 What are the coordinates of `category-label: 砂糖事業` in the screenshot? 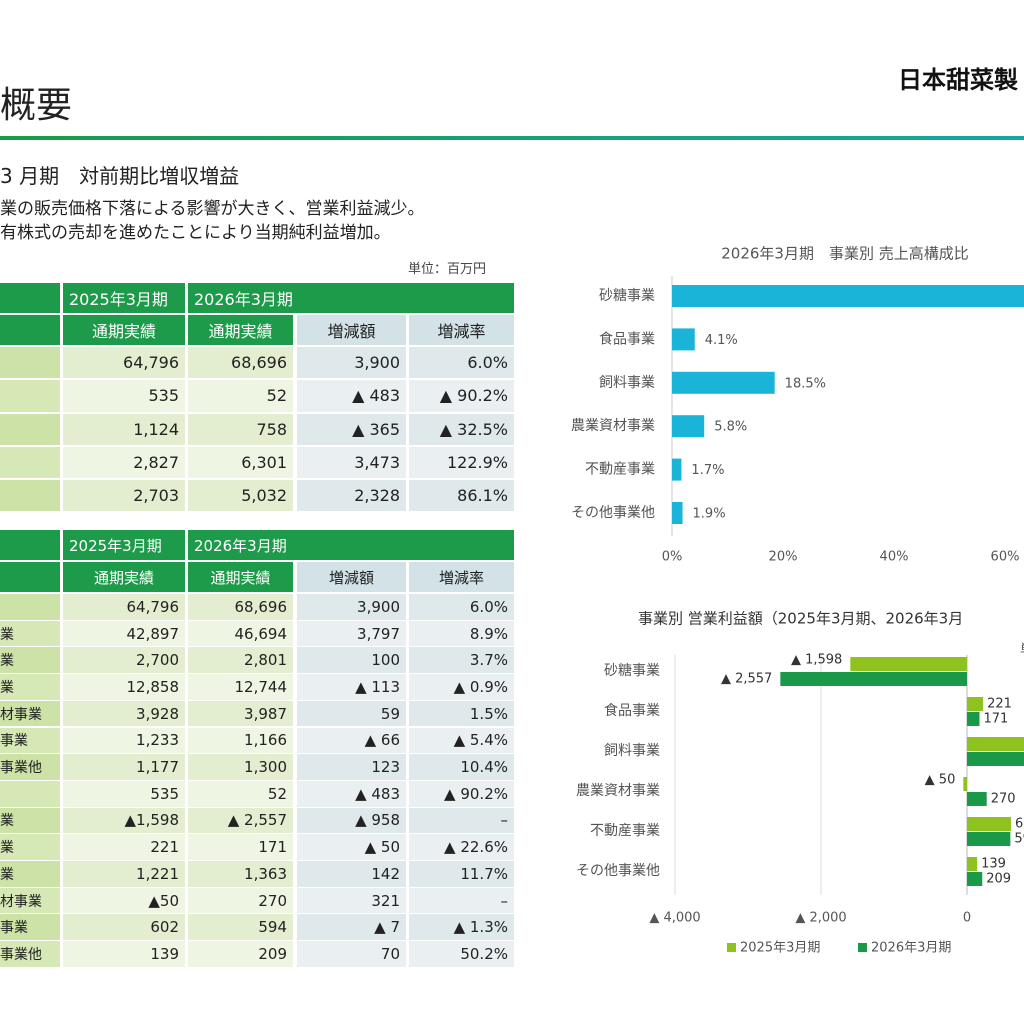 It's located at (632, 671).